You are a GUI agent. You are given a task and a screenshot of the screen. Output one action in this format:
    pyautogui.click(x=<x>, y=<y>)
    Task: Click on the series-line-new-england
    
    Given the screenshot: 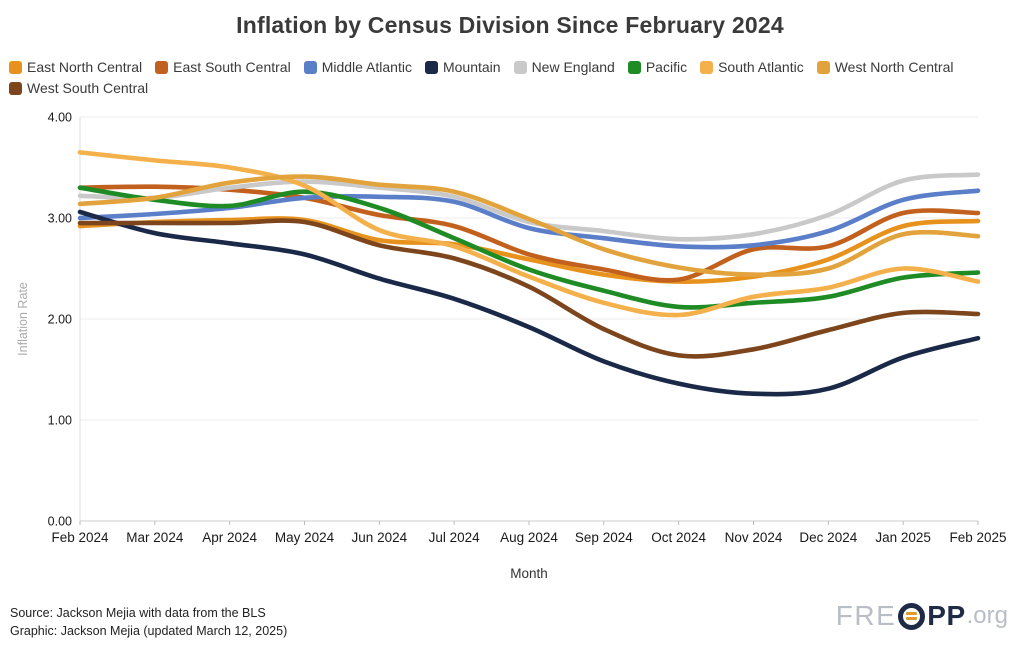 What is the action you would take?
    pyautogui.click(x=529, y=207)
    